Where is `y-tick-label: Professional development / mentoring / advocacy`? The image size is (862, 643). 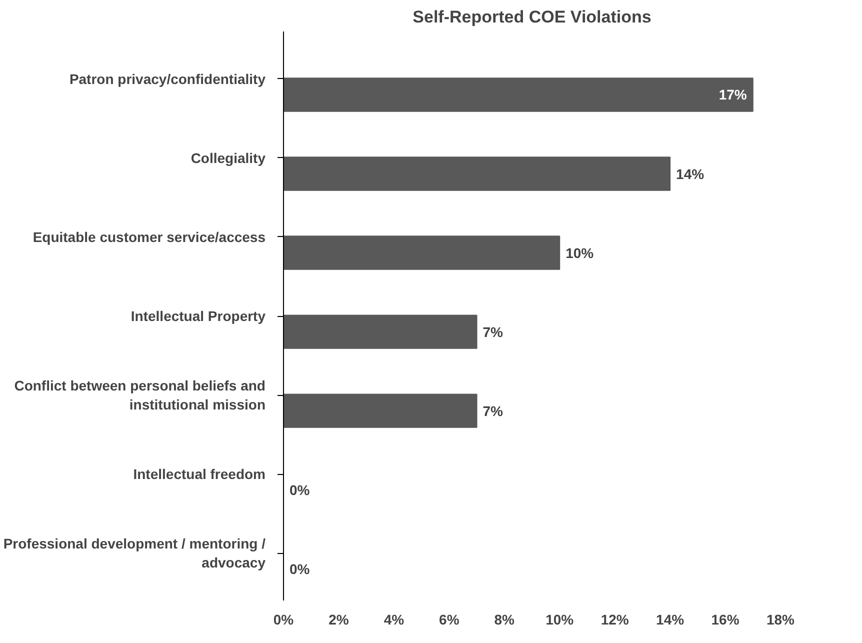
y-tick-label: Professional development / mentoring / advocacy is located at coordinates (134, 553).